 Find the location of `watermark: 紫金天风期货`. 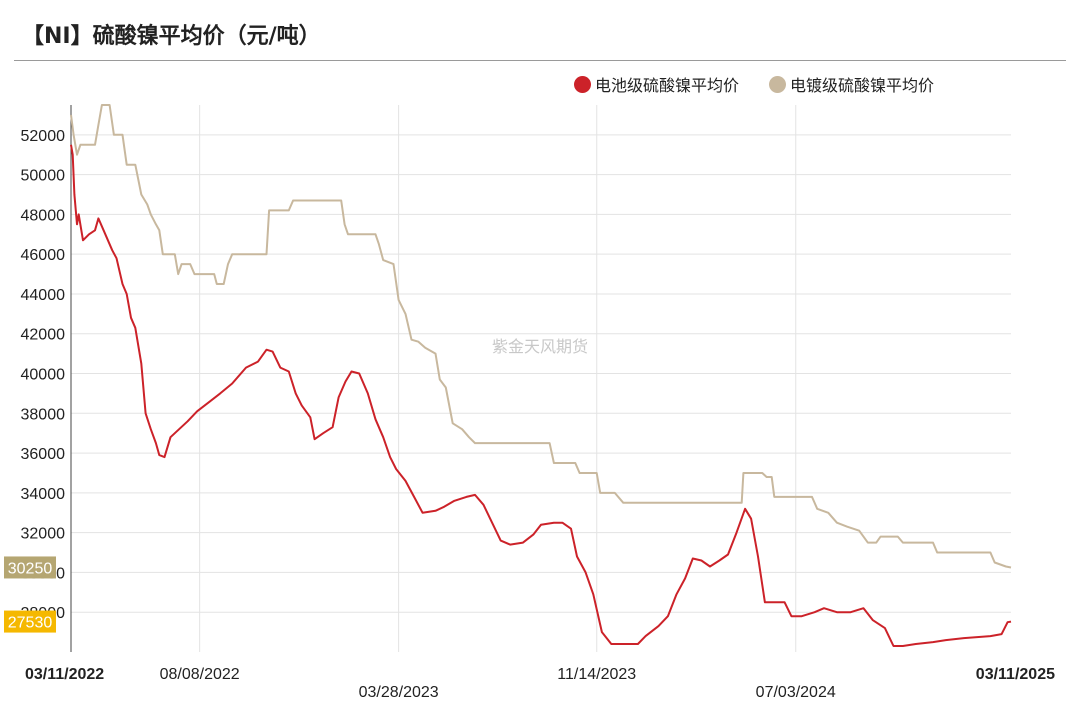

watermark: 紫金天风期货 is located at coordinates (540, 346).